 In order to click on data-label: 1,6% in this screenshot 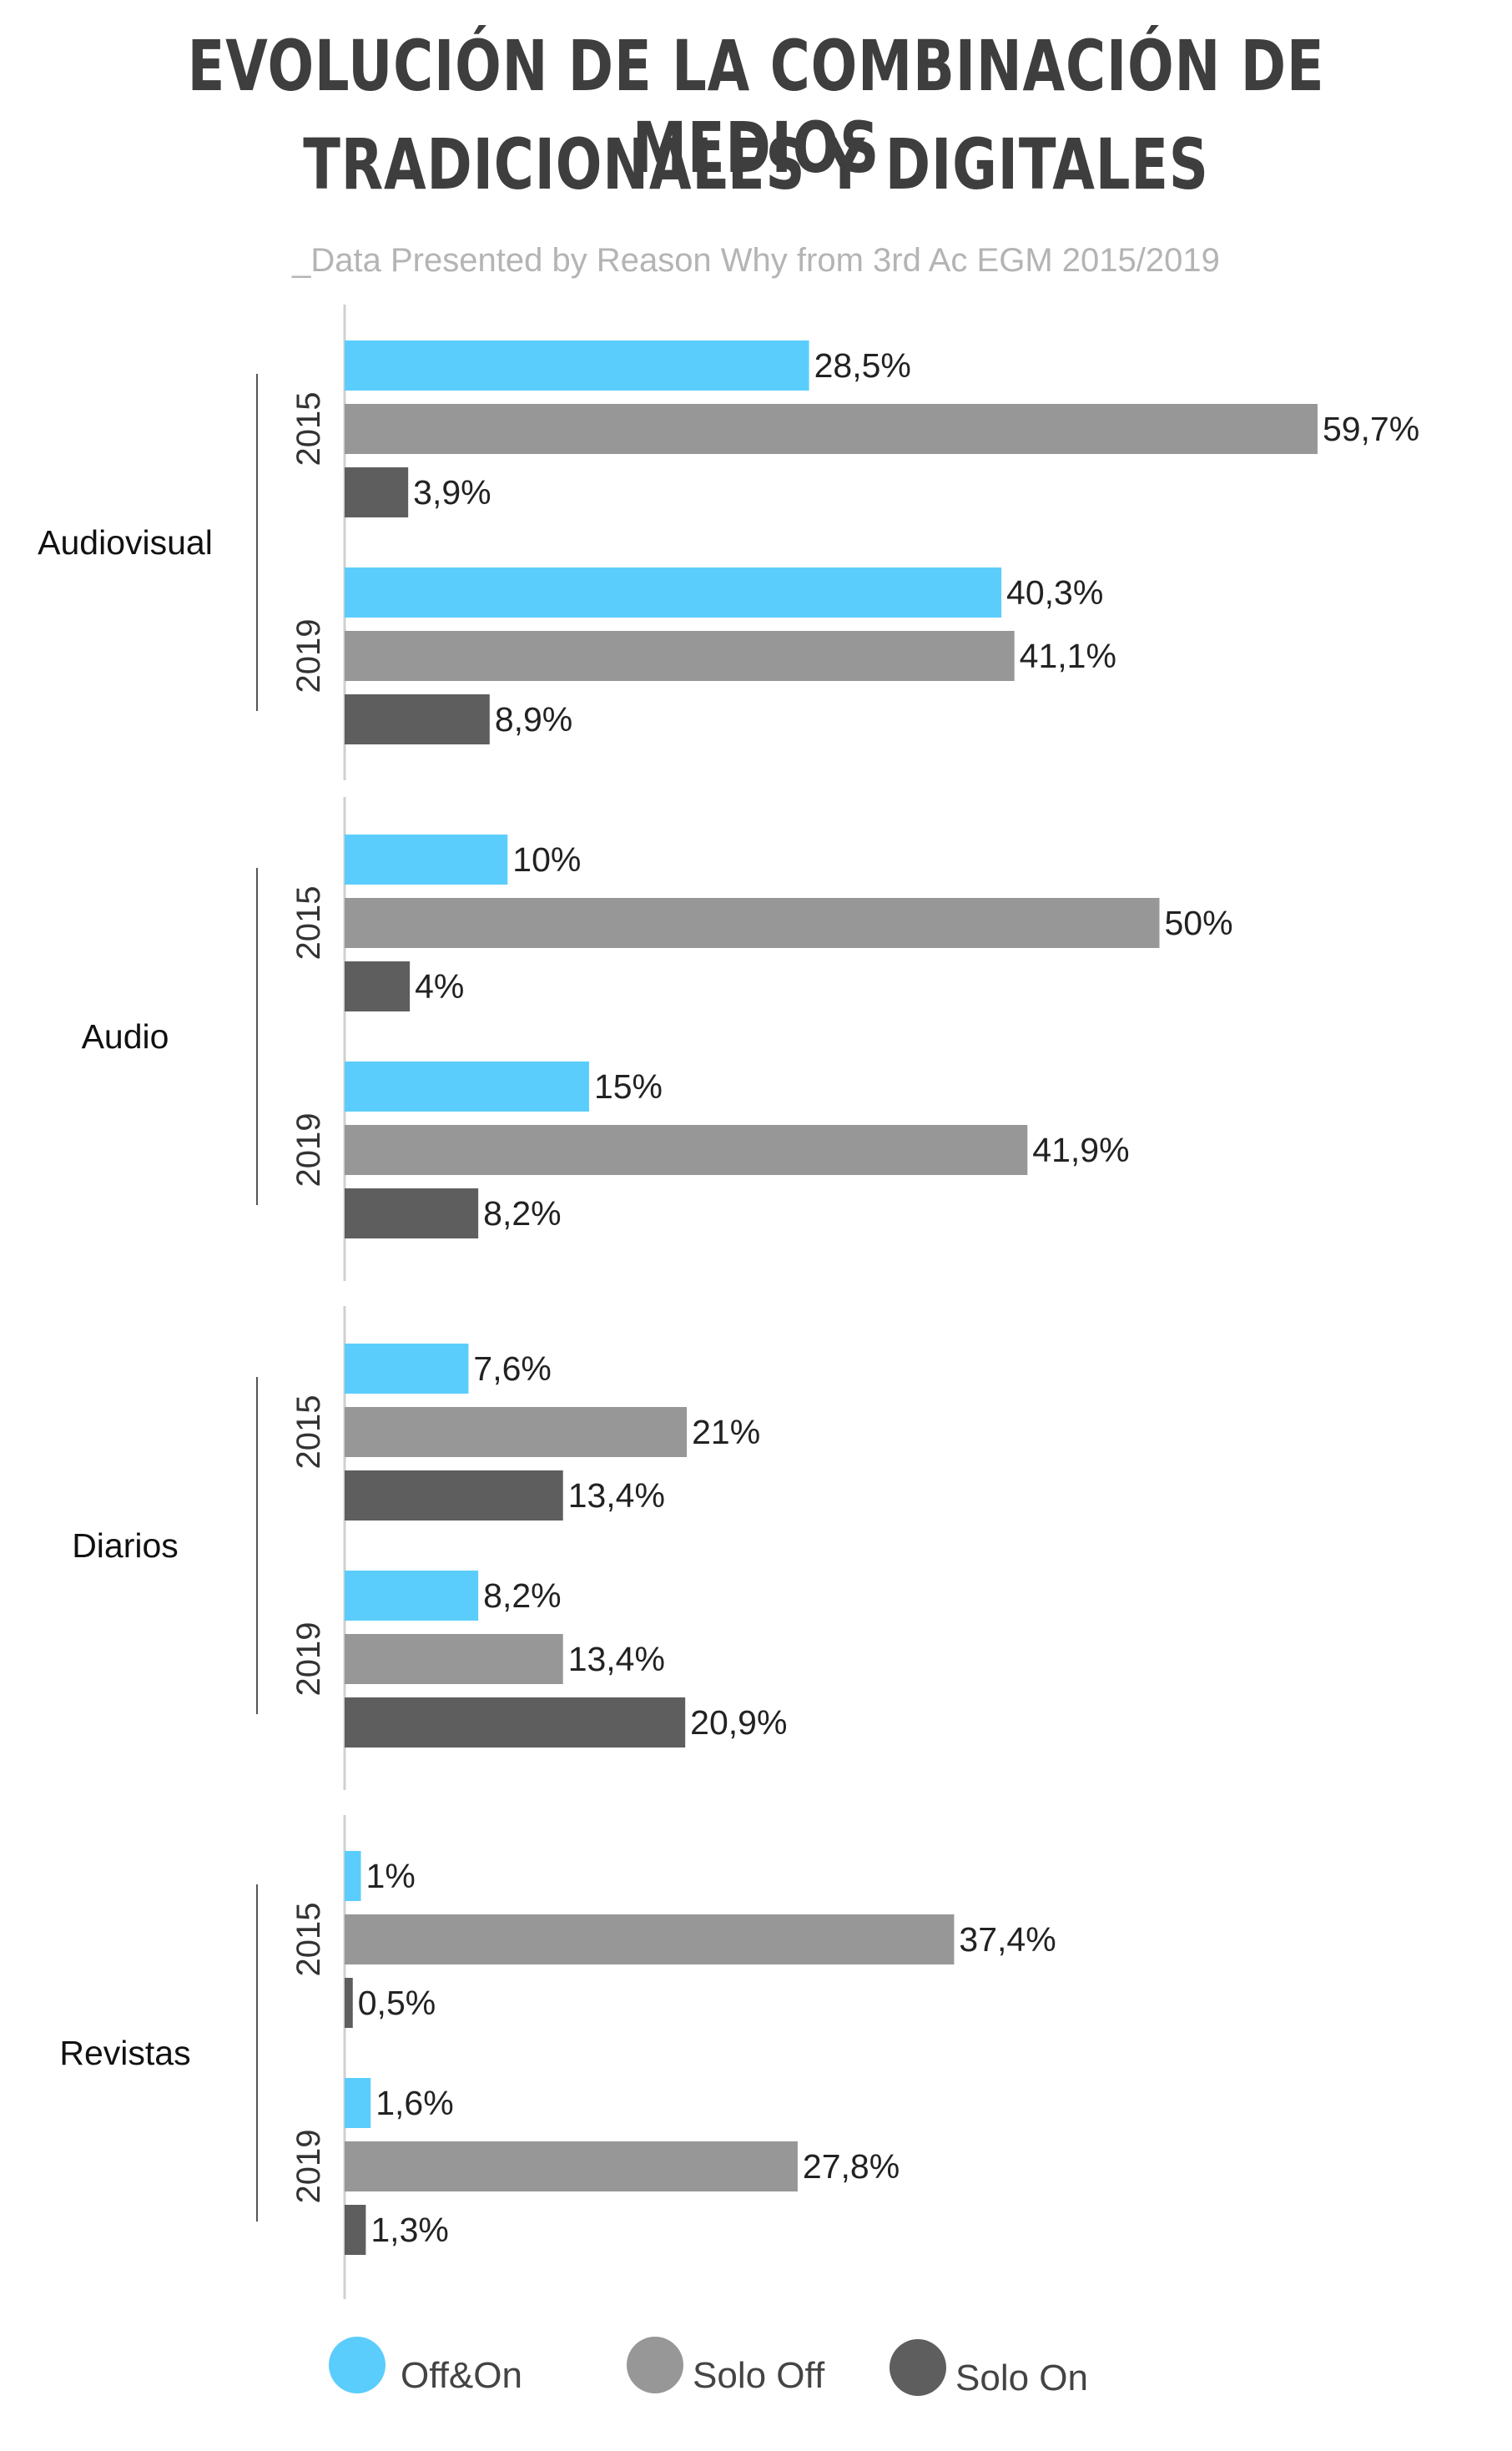, I will do `click(414, 2103)`.